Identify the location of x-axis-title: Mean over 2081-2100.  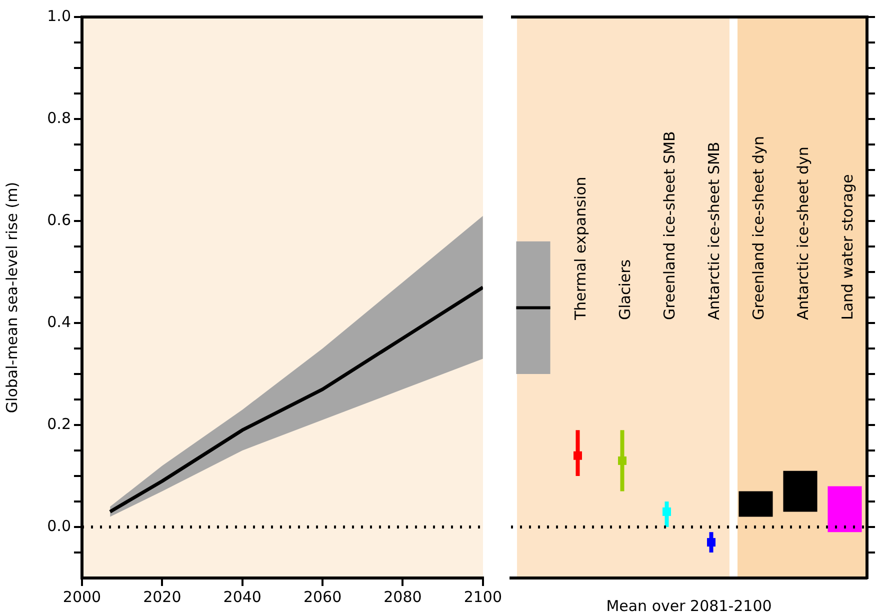
(689, 605).